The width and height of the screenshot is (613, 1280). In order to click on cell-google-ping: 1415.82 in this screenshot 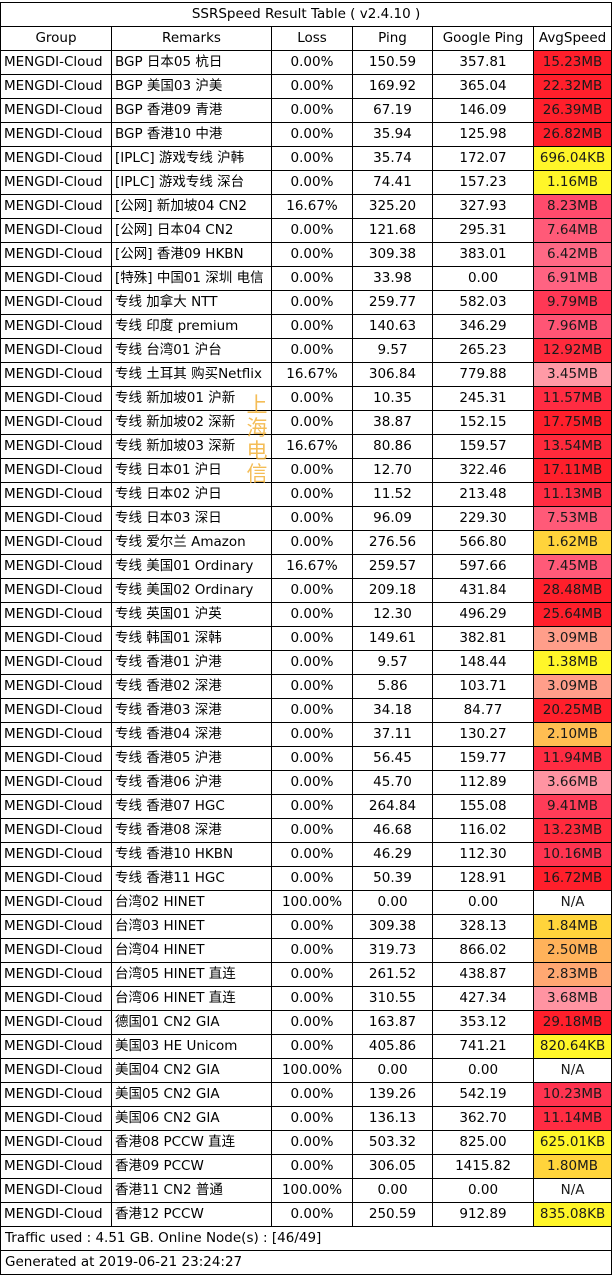, I will do `click(483, 1166)`.